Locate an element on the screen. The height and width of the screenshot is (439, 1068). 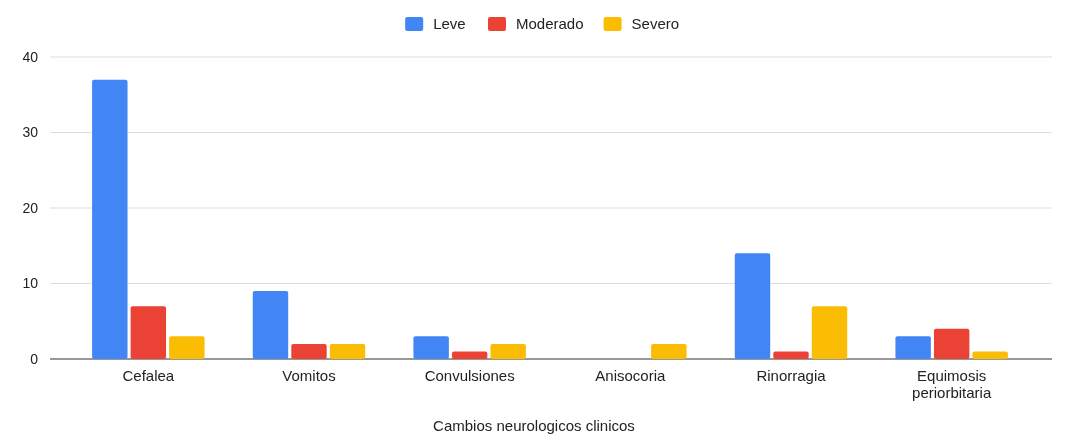
y-tick-label: 30 is located at coordinates (30, 132).